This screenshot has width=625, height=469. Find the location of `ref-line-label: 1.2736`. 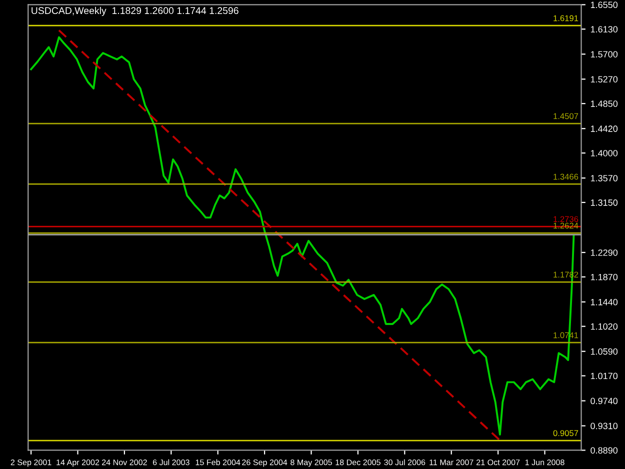

ref-line-label: 1.2736 is located at coordinates (566, 219).